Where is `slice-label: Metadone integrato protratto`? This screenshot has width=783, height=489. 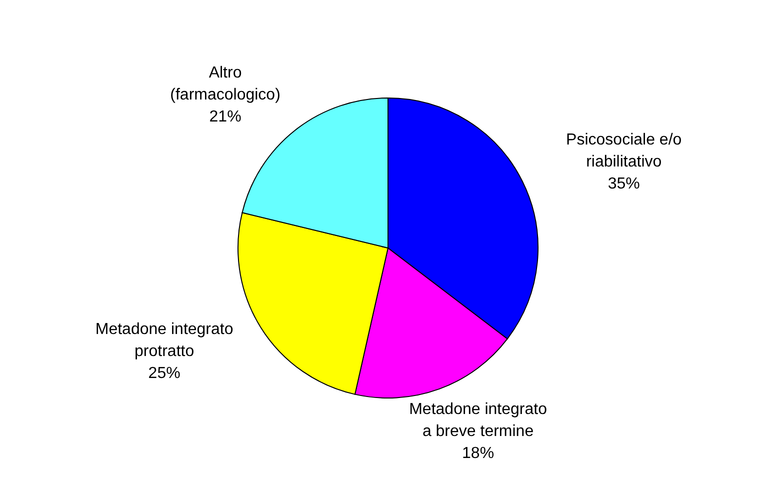
slice-label: Metadone integrato protratto is located at coordinates (164, 340).